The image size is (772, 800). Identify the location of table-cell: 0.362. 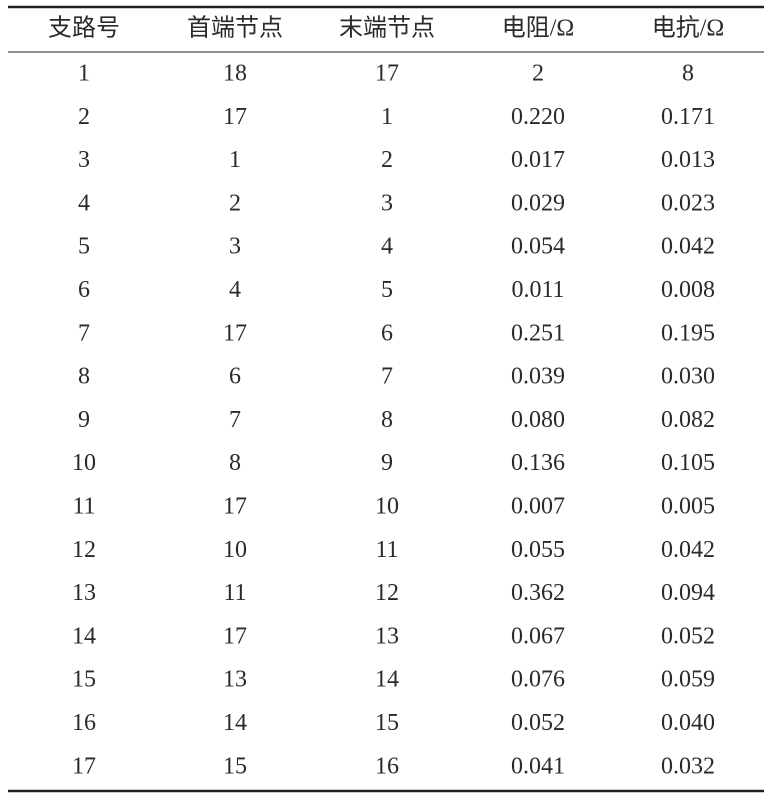
(538, 593).